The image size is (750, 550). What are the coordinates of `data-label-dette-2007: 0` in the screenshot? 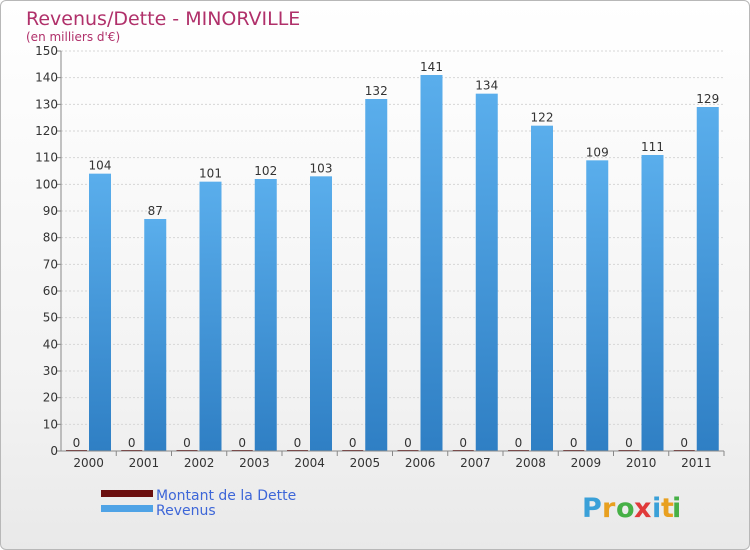 It's located at (463, 443).